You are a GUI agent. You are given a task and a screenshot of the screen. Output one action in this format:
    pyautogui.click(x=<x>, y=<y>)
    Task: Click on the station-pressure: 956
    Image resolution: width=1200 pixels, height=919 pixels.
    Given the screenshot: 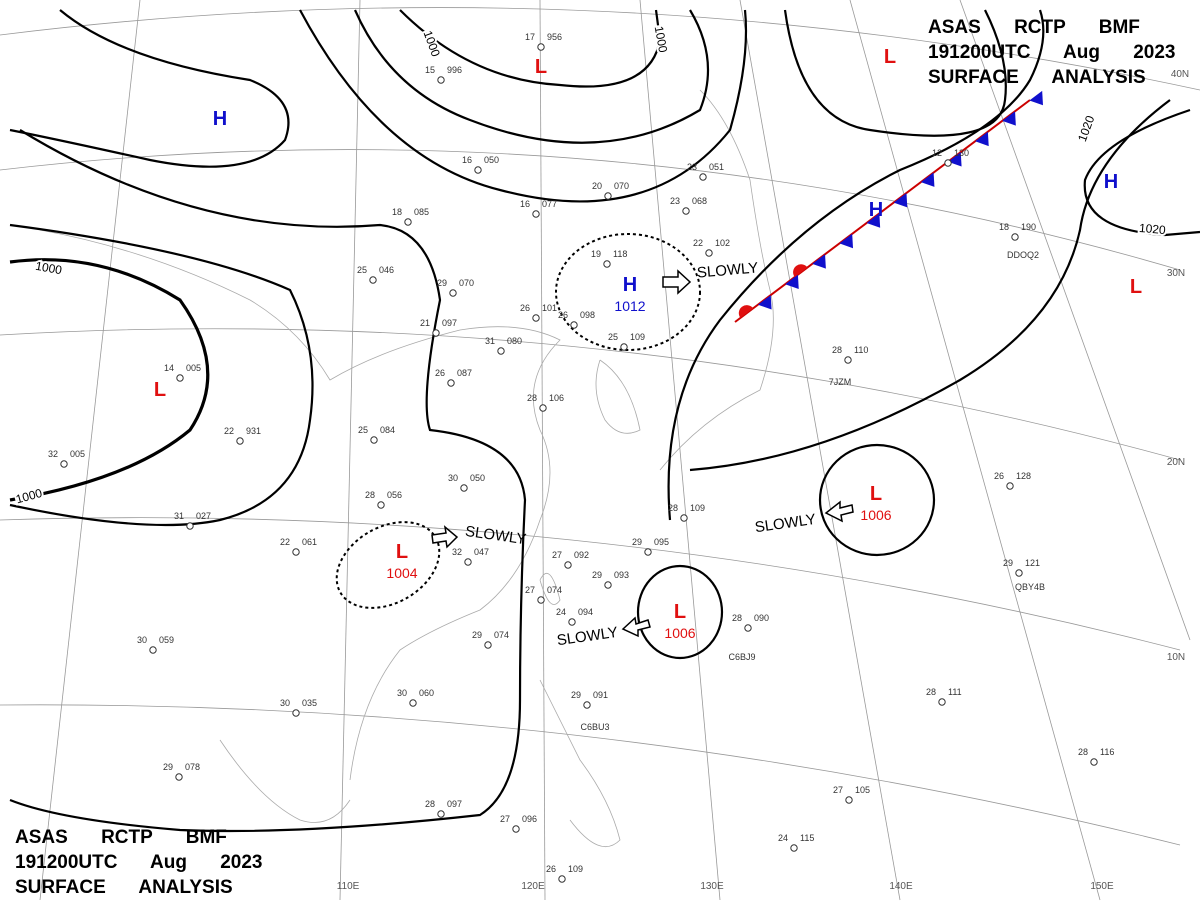 What is the action you would take?
    pyautogui.click(x=554, y=37)
    